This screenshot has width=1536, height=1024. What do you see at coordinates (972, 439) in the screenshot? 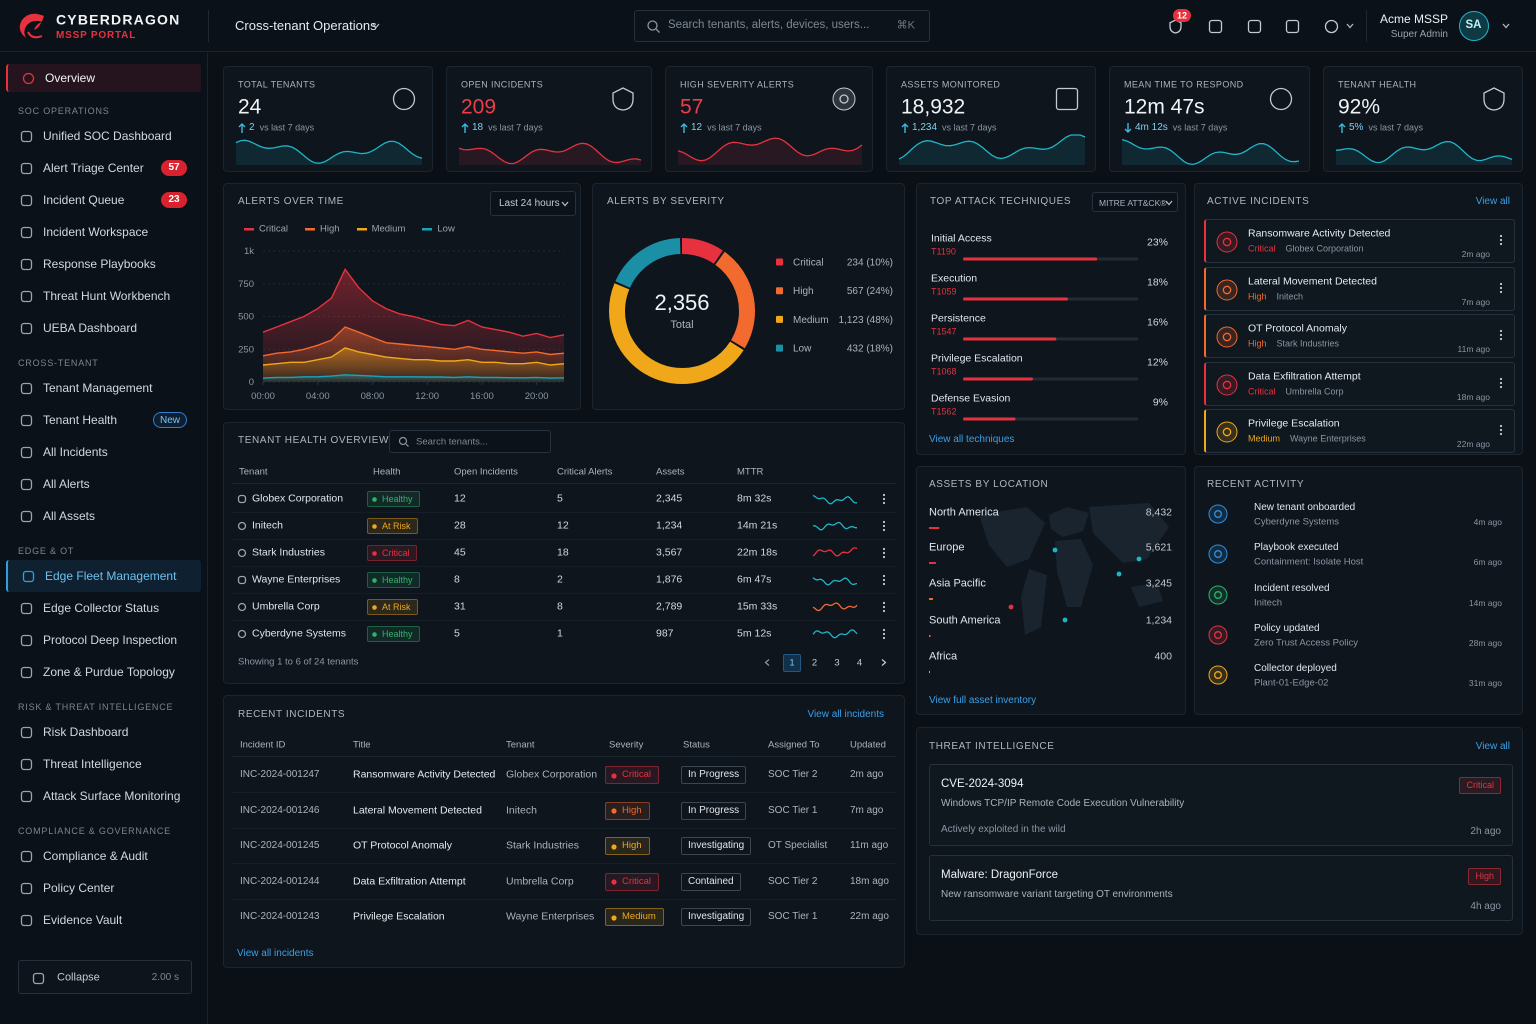
I see `panel-link: View all techniques` at bounding box center [972, 439].